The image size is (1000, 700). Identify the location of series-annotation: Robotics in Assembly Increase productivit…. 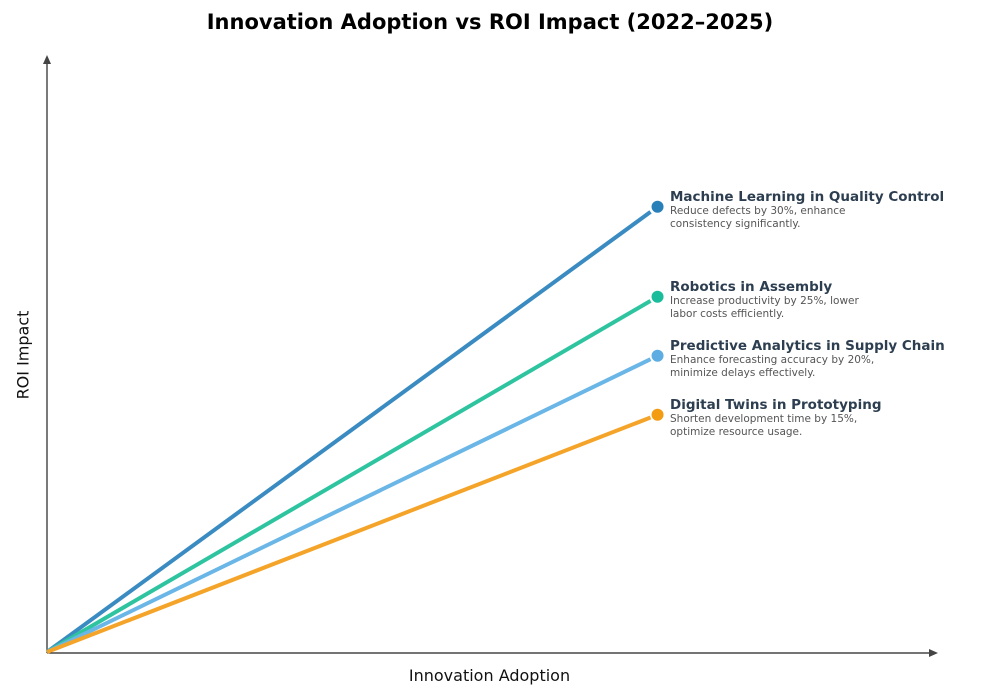
(775, 300).